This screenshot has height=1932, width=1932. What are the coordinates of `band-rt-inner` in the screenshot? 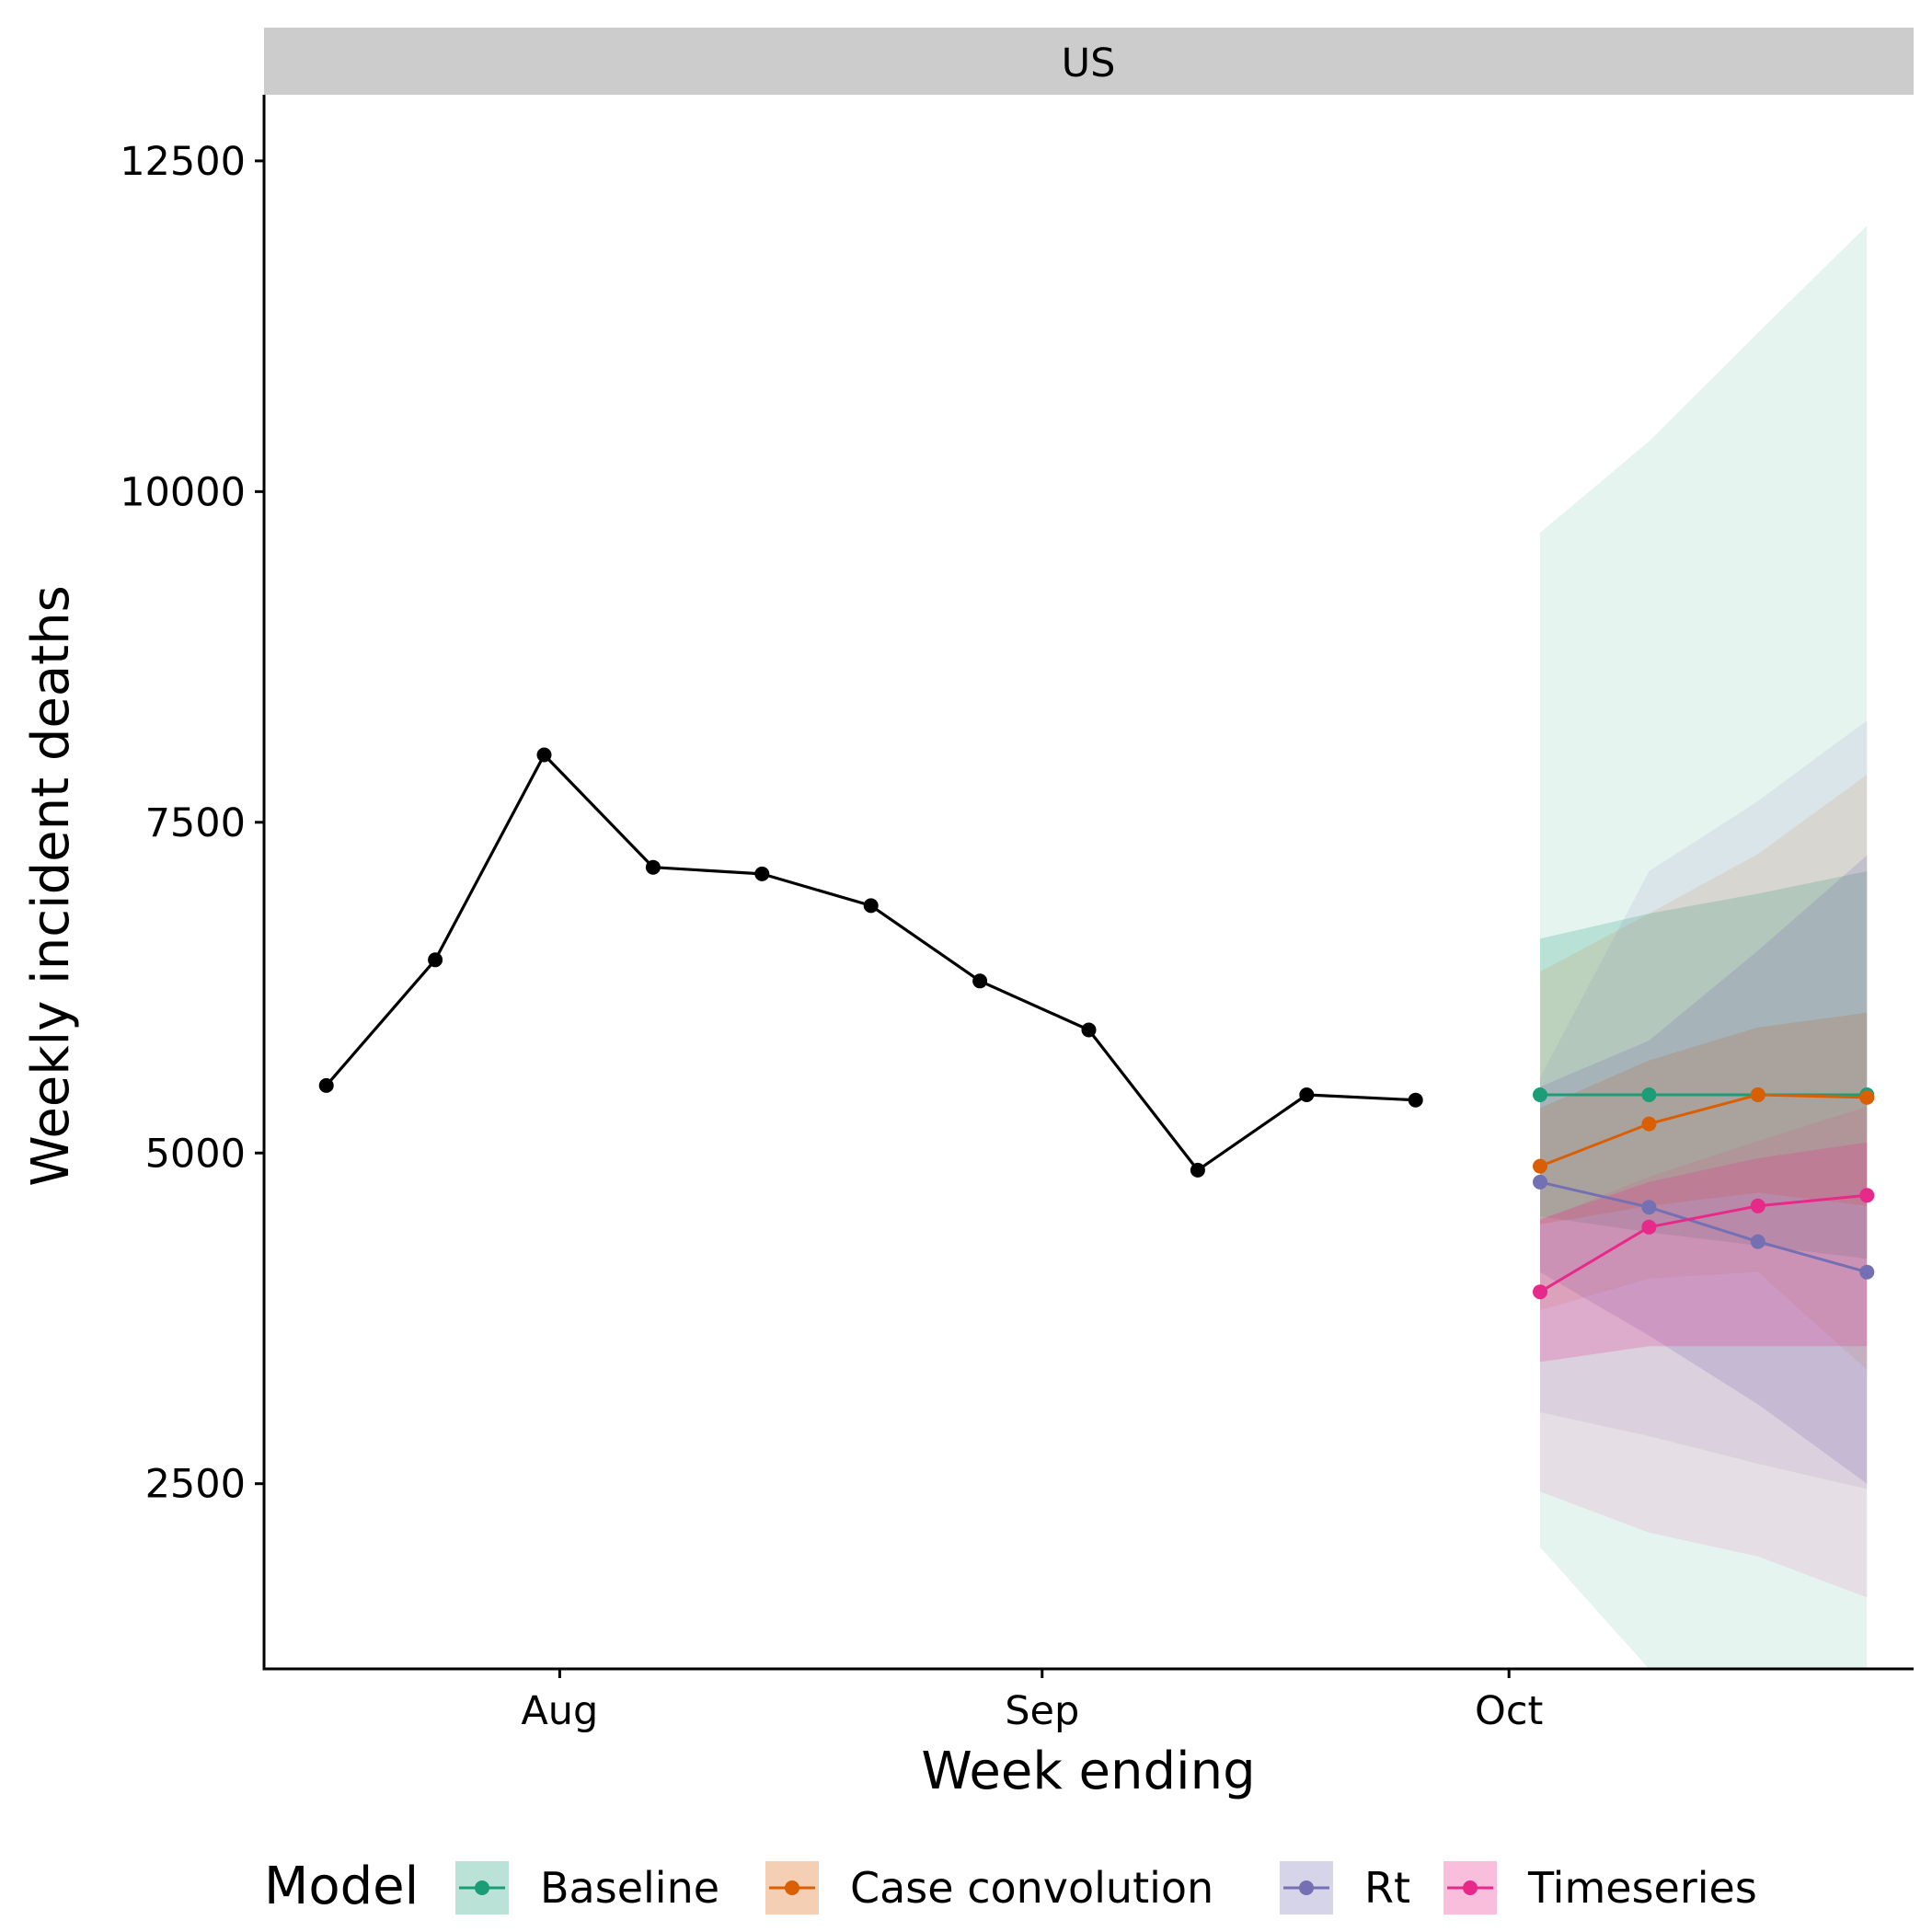 It's located at (1704, 1169).